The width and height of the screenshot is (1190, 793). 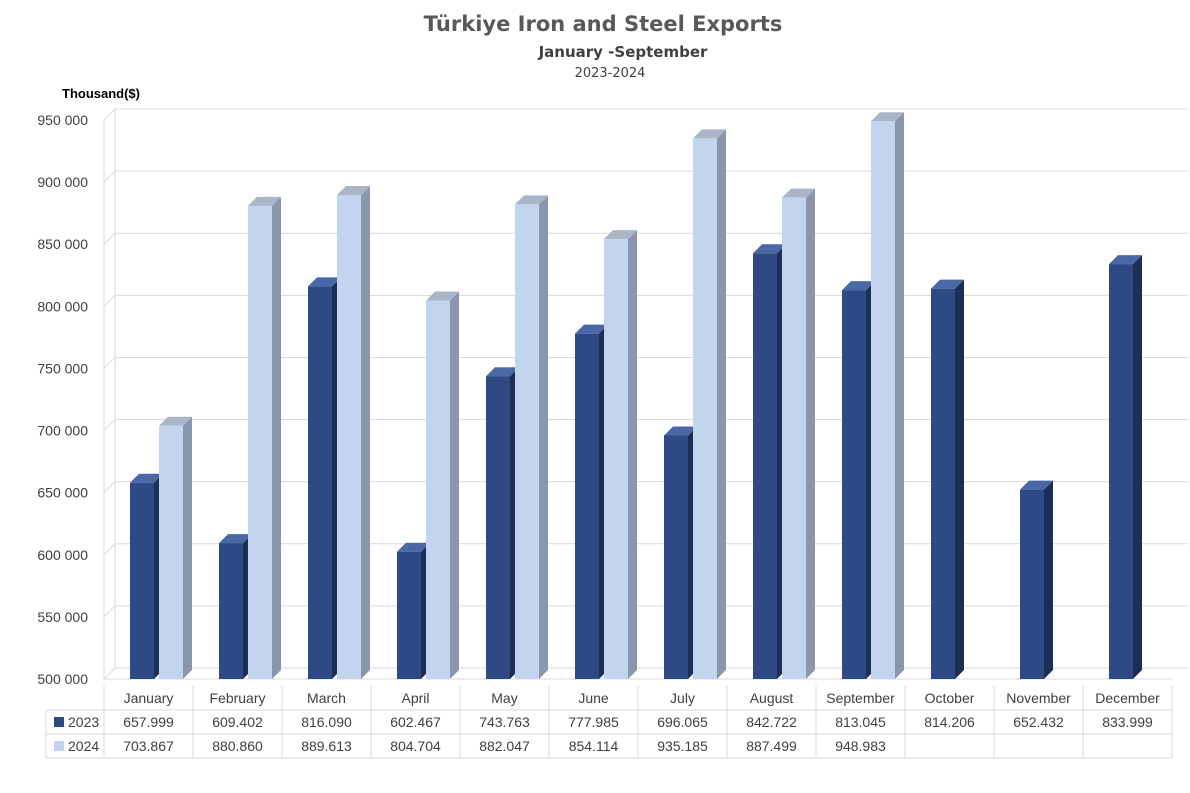 I want to click on y-tick-label: 550 000, so click(x=62, y=617).